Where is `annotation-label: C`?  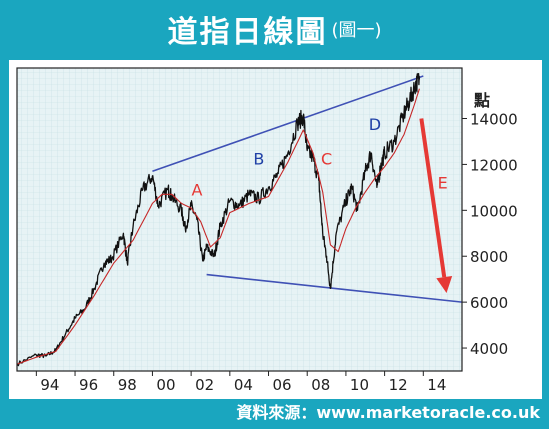 annotation-label: C is located at coordinates (326, 158).